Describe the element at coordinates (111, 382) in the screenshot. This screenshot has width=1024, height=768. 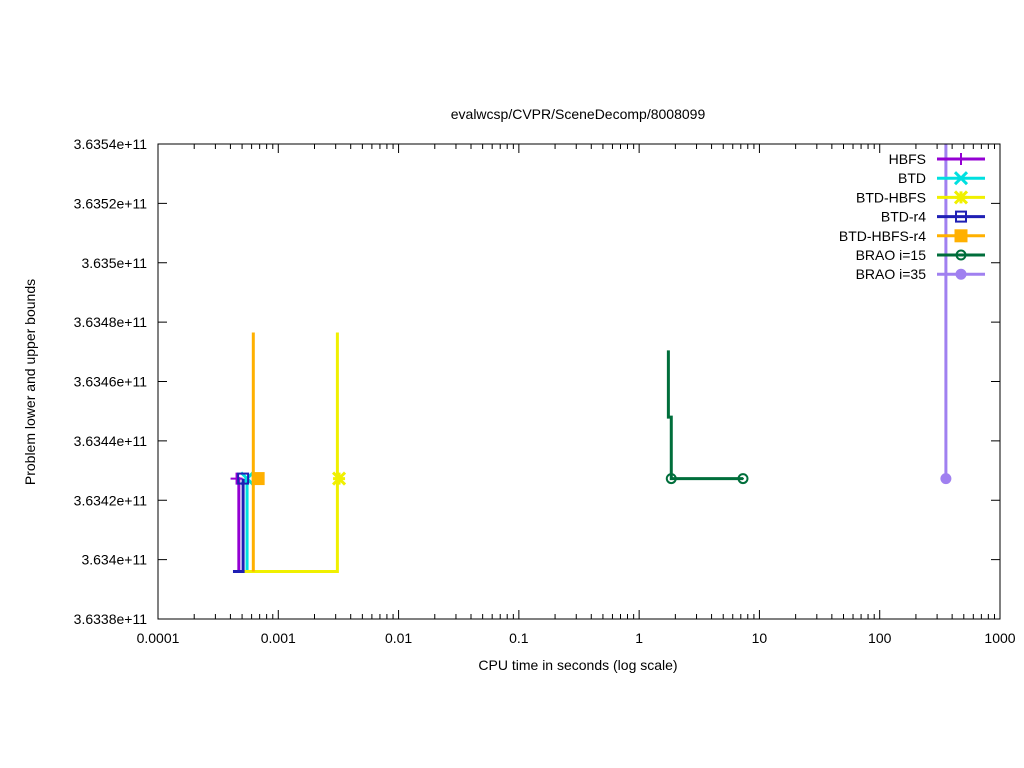
I see `y-tick-label: 3.6346e+11` at that location.